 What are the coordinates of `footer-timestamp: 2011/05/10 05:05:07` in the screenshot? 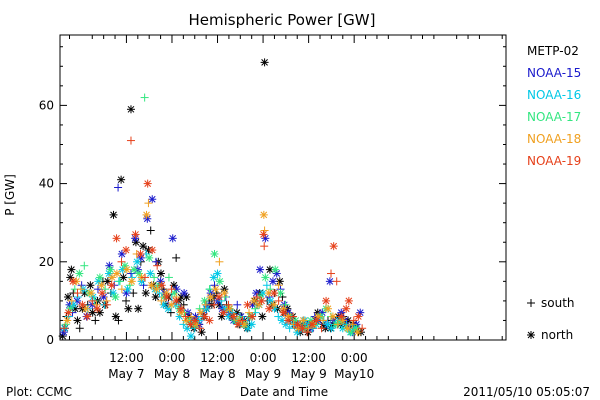 It's located at (526, 392).